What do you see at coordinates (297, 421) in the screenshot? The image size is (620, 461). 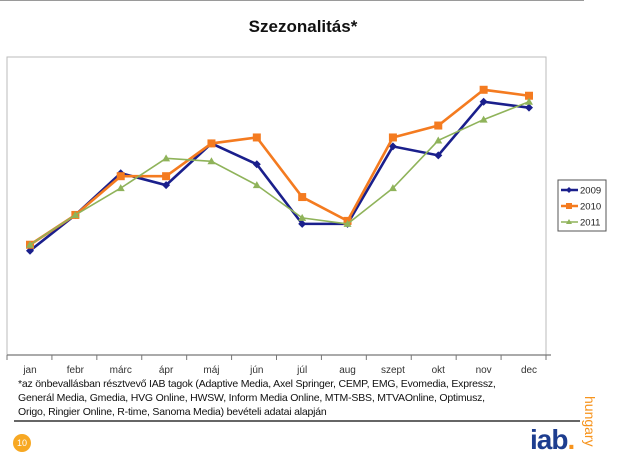 I see `divider` at bounding box center [297, 421].